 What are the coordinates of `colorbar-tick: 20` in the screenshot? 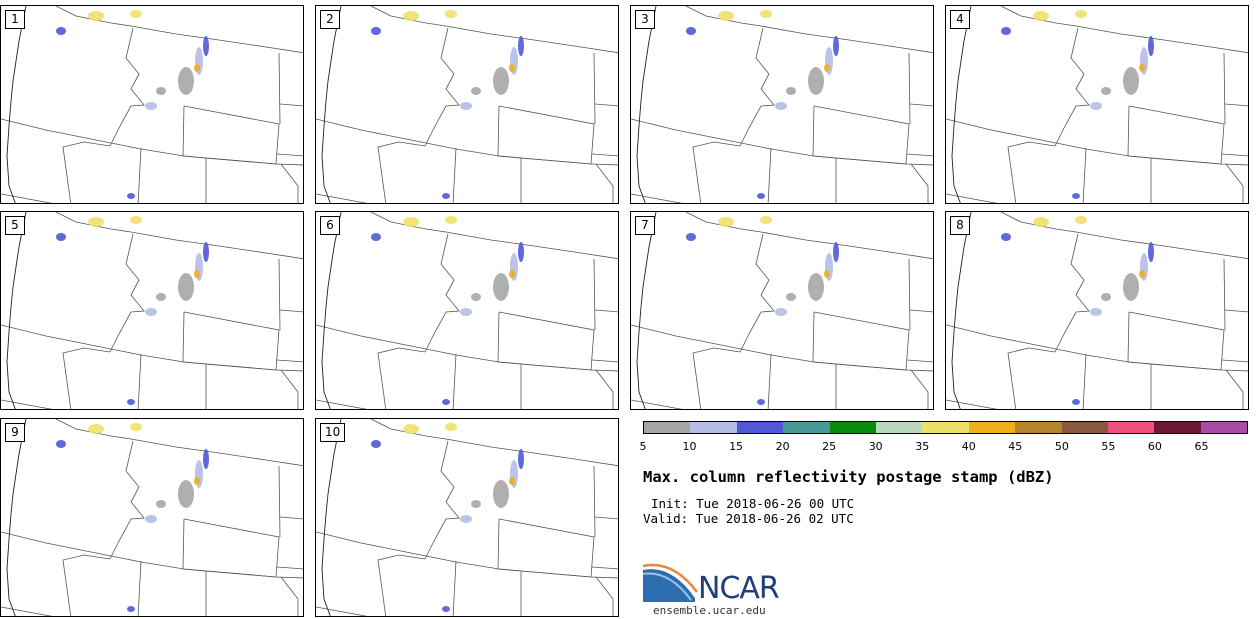 It's located at (782, 446).